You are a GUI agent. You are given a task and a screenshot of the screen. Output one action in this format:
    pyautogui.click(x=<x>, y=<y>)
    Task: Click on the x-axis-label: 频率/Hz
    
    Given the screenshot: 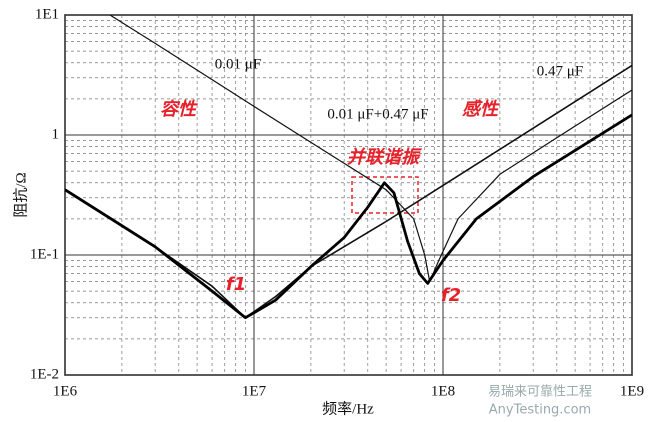 What is the action you would take?
    pyautogui.click(x=348, y=408)
    